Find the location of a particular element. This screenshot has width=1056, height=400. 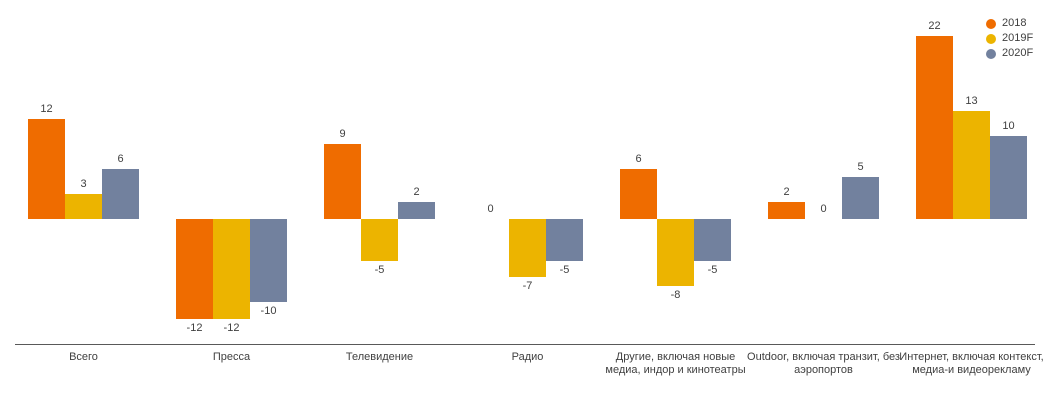

bar-value-label-2020F-cat5: 5 is located at coordinates (860, 167).